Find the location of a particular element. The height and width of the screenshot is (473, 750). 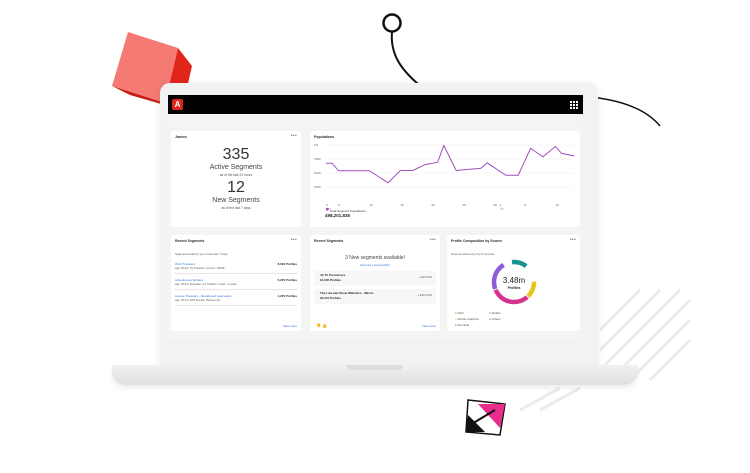

segment-count: 8,000 Profiles is located at coordinates (287, 264).